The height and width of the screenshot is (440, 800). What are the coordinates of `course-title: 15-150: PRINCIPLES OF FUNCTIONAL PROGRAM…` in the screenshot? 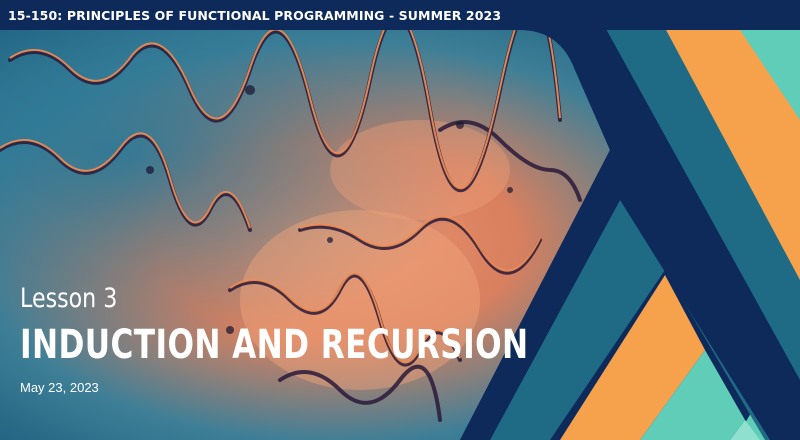 It's located at (255, 15).